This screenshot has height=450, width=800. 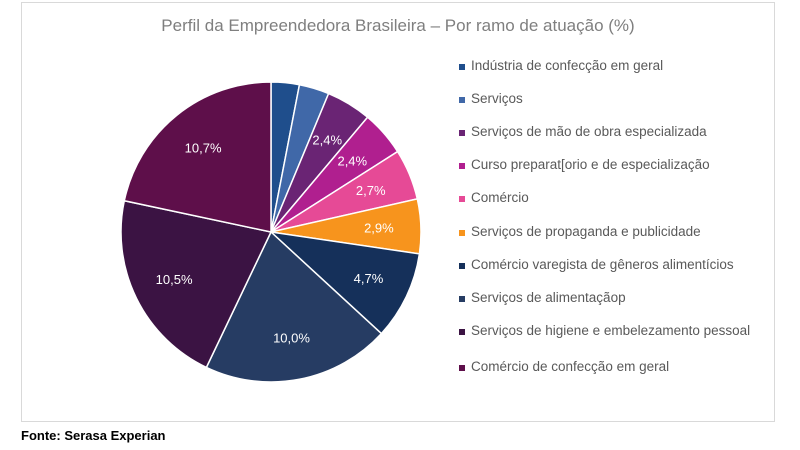 I want to click on legend-label: Serviços de propaganda e publicidade, so click(x=586, y=231).